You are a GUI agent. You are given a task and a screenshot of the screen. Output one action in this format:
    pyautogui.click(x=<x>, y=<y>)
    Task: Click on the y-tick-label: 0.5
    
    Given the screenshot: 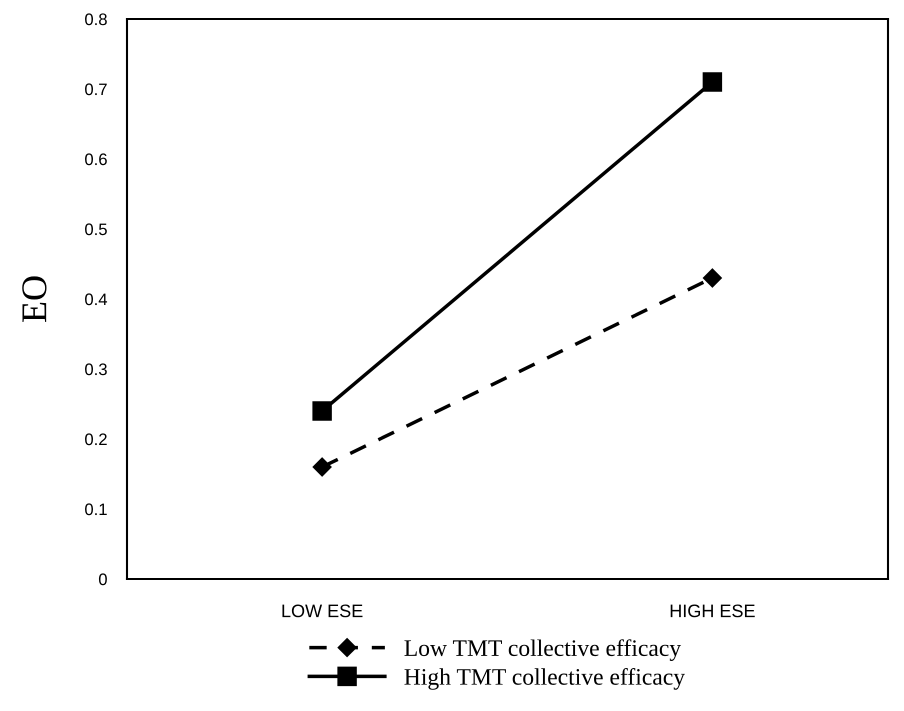 What is the action you would take?
    pyautogui.click(x=96, y=229)
    